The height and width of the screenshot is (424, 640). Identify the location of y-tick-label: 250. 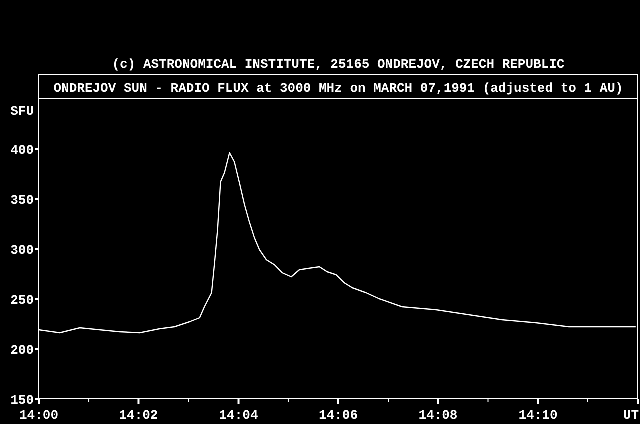
(22, 300).